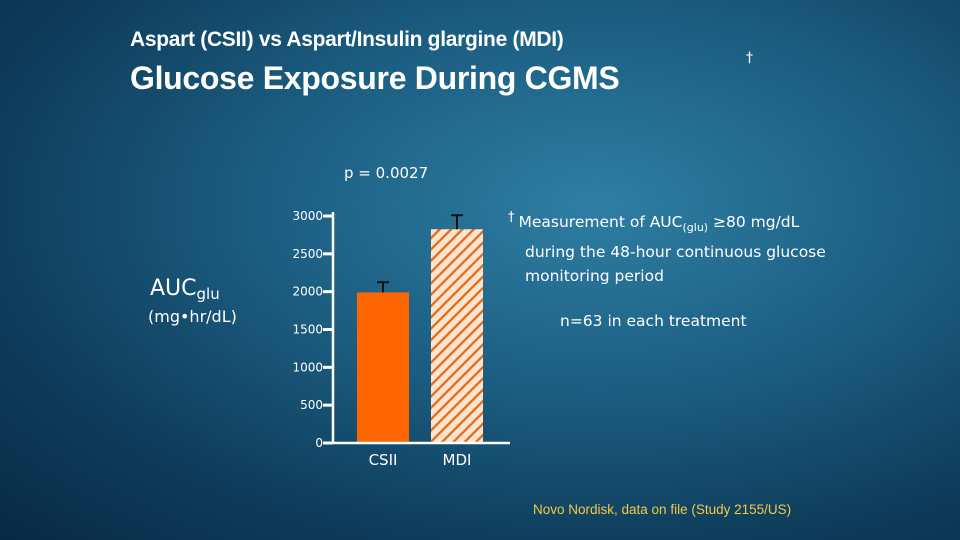 The image size is (960, 540). I want to click on footnote-subscript: (glu), so click(695, 227).